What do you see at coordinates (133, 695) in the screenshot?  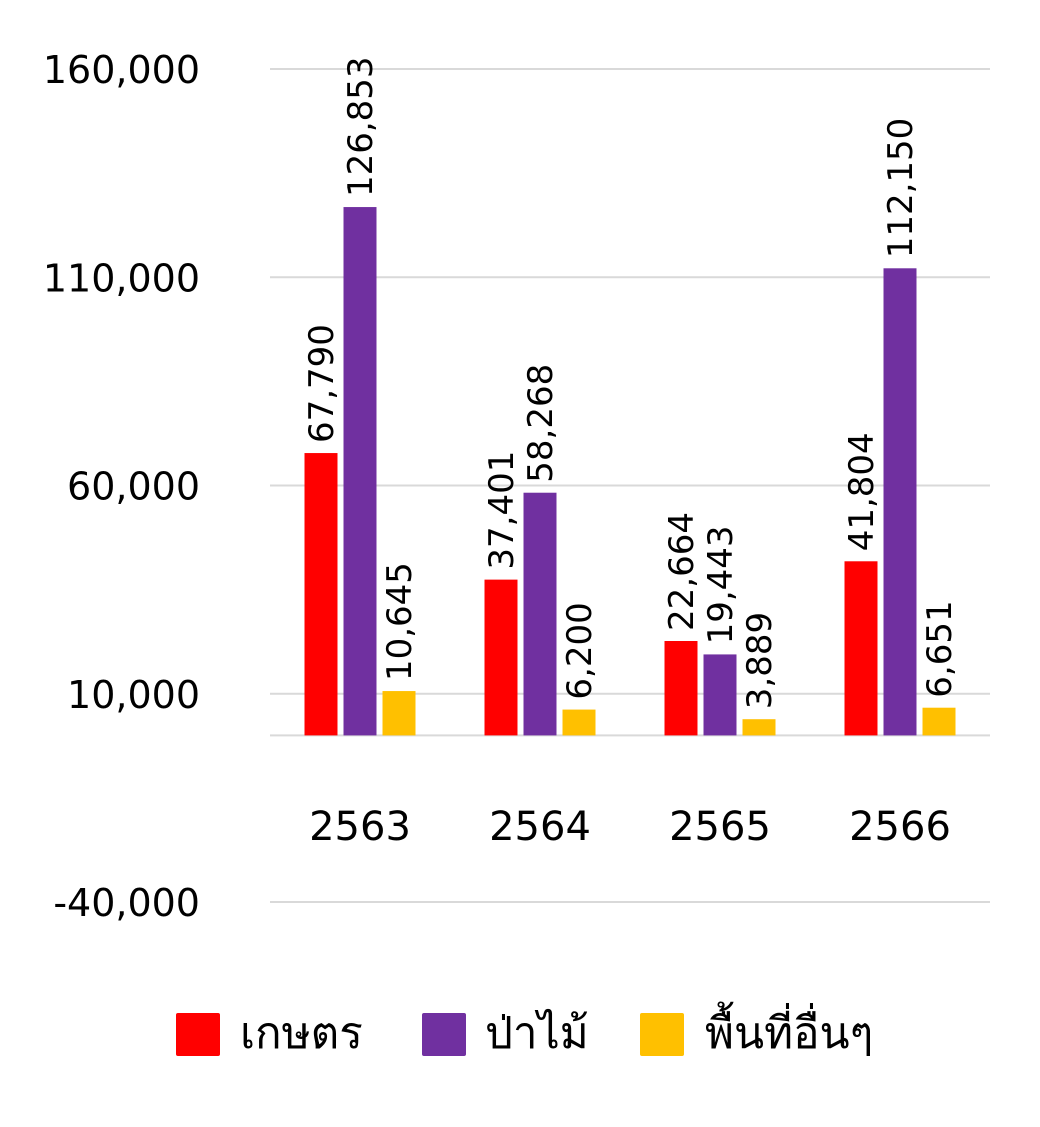 I see `y-tick-label: 10,000` at bounding box center [133, 695].